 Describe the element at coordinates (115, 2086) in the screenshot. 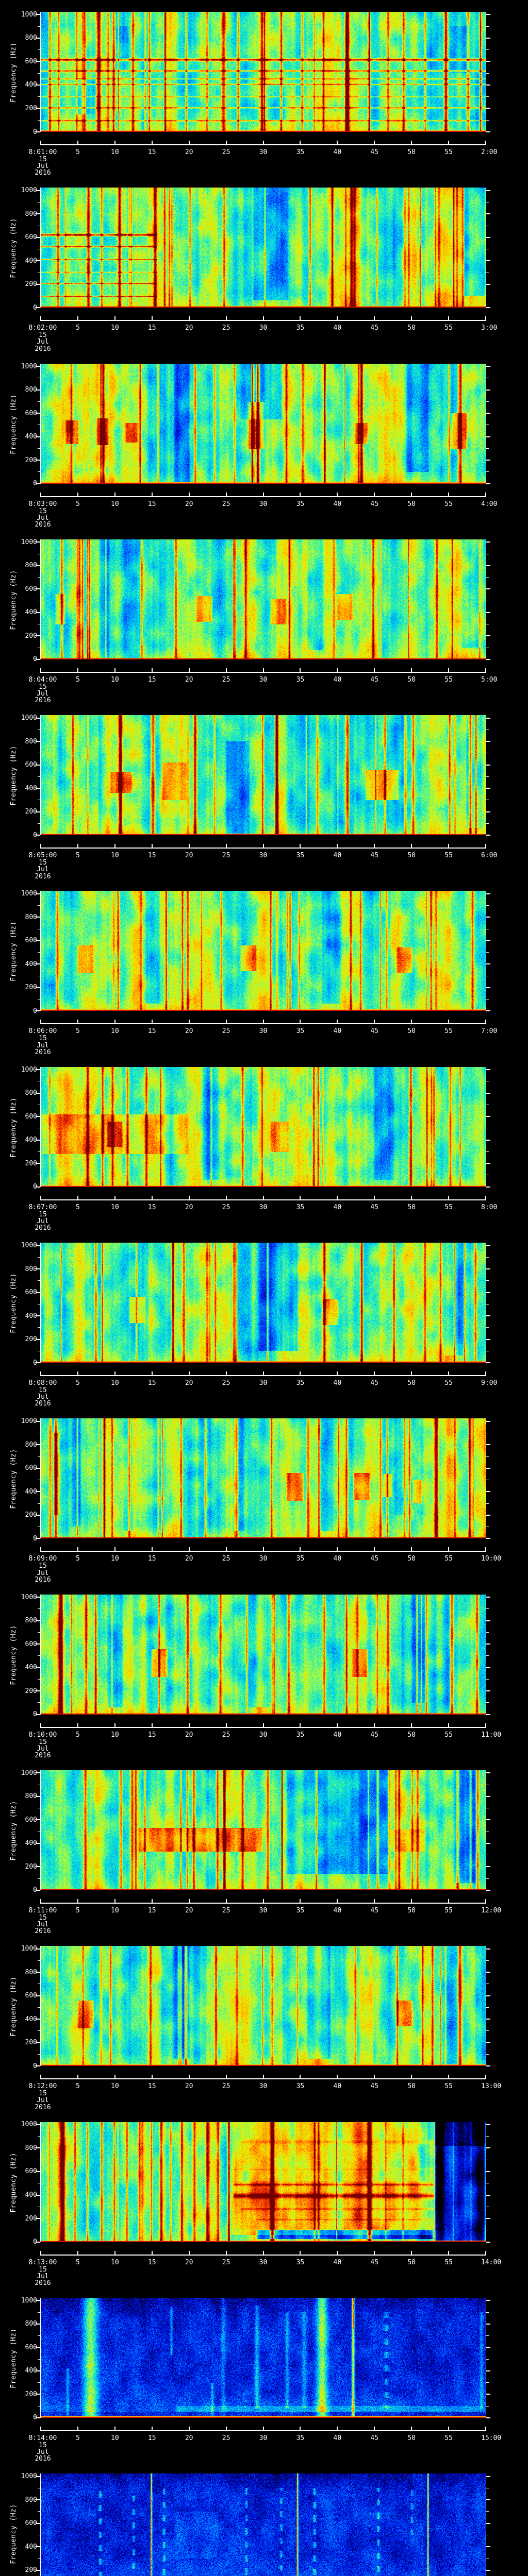

I see `x-axis-tick-label: 10` at that location.